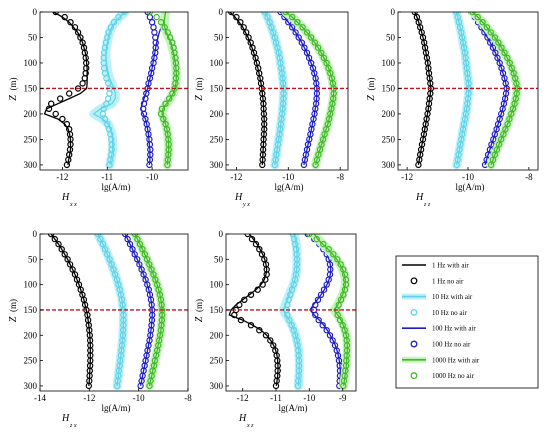  I want to click on x-tick-label: -11, so click(107, 177).